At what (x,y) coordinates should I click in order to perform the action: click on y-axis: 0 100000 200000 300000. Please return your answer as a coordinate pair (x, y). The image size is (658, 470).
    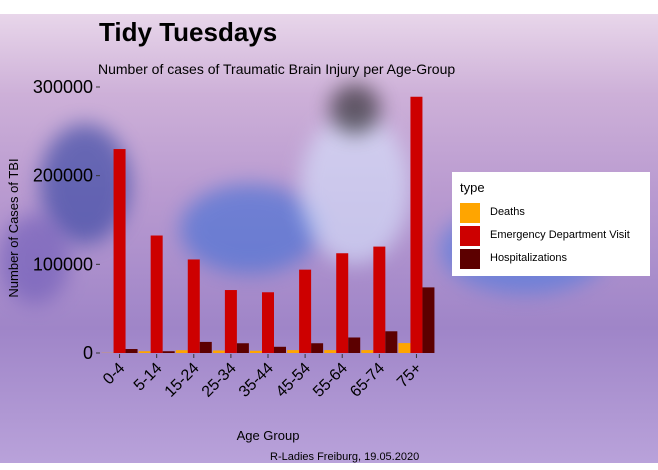
    Looking at the image, I should click on (66, 220).